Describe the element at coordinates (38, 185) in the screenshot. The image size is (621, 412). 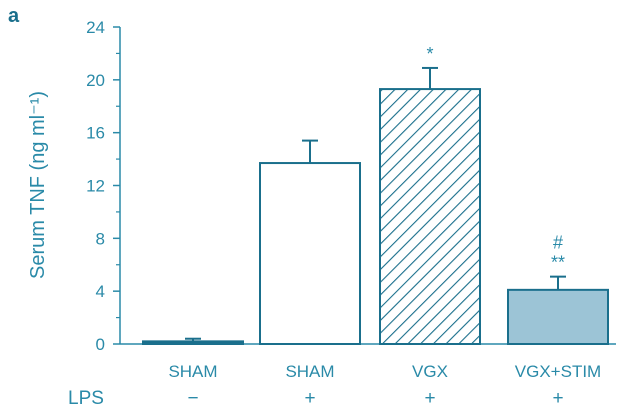
I see `y-axis-label: Serum TNF (ng ml⁻¹)` at that location.